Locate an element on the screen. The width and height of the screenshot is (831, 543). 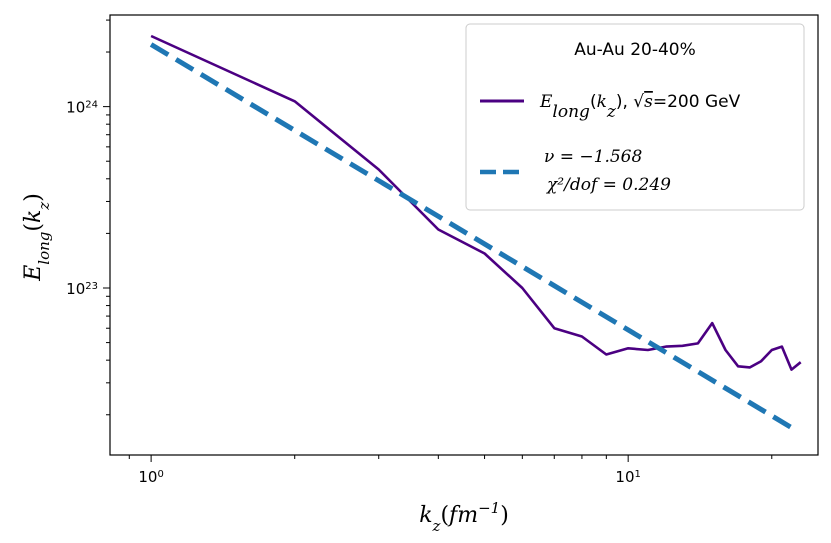
legend-box is located at coordinates (635, 117).